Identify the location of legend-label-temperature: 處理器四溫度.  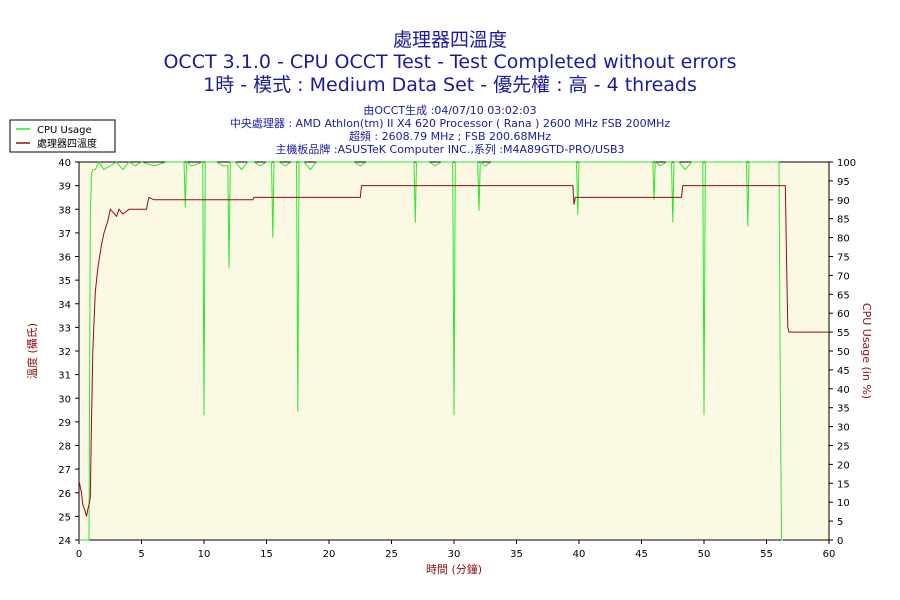
(67, 143).